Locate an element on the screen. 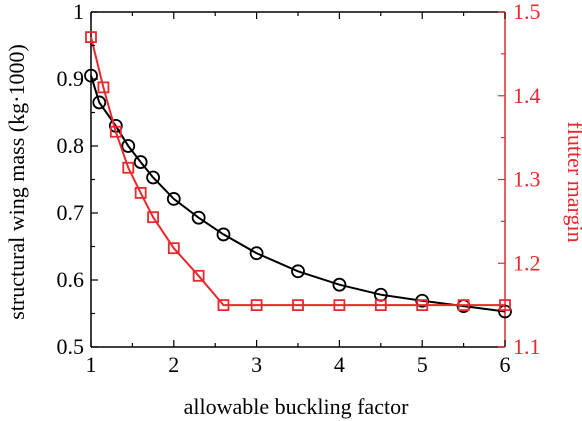 This screenshot has height=421, width=582. y-axis-right-title: flutter margin is located at coordinates (572, 181).